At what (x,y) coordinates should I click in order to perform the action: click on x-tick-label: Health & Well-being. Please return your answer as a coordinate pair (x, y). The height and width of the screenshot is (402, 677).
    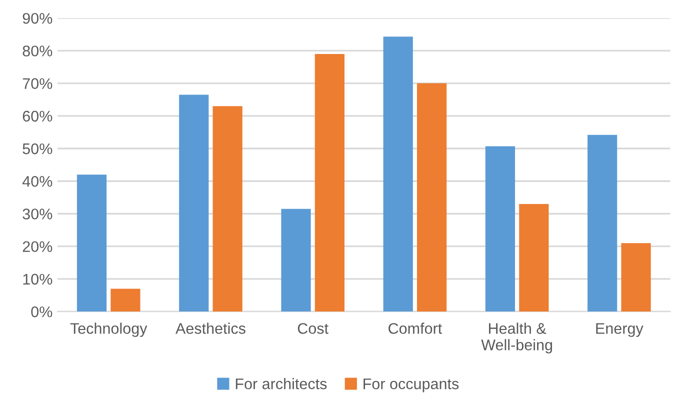
    Looking at the image, I should click on (516, 338).